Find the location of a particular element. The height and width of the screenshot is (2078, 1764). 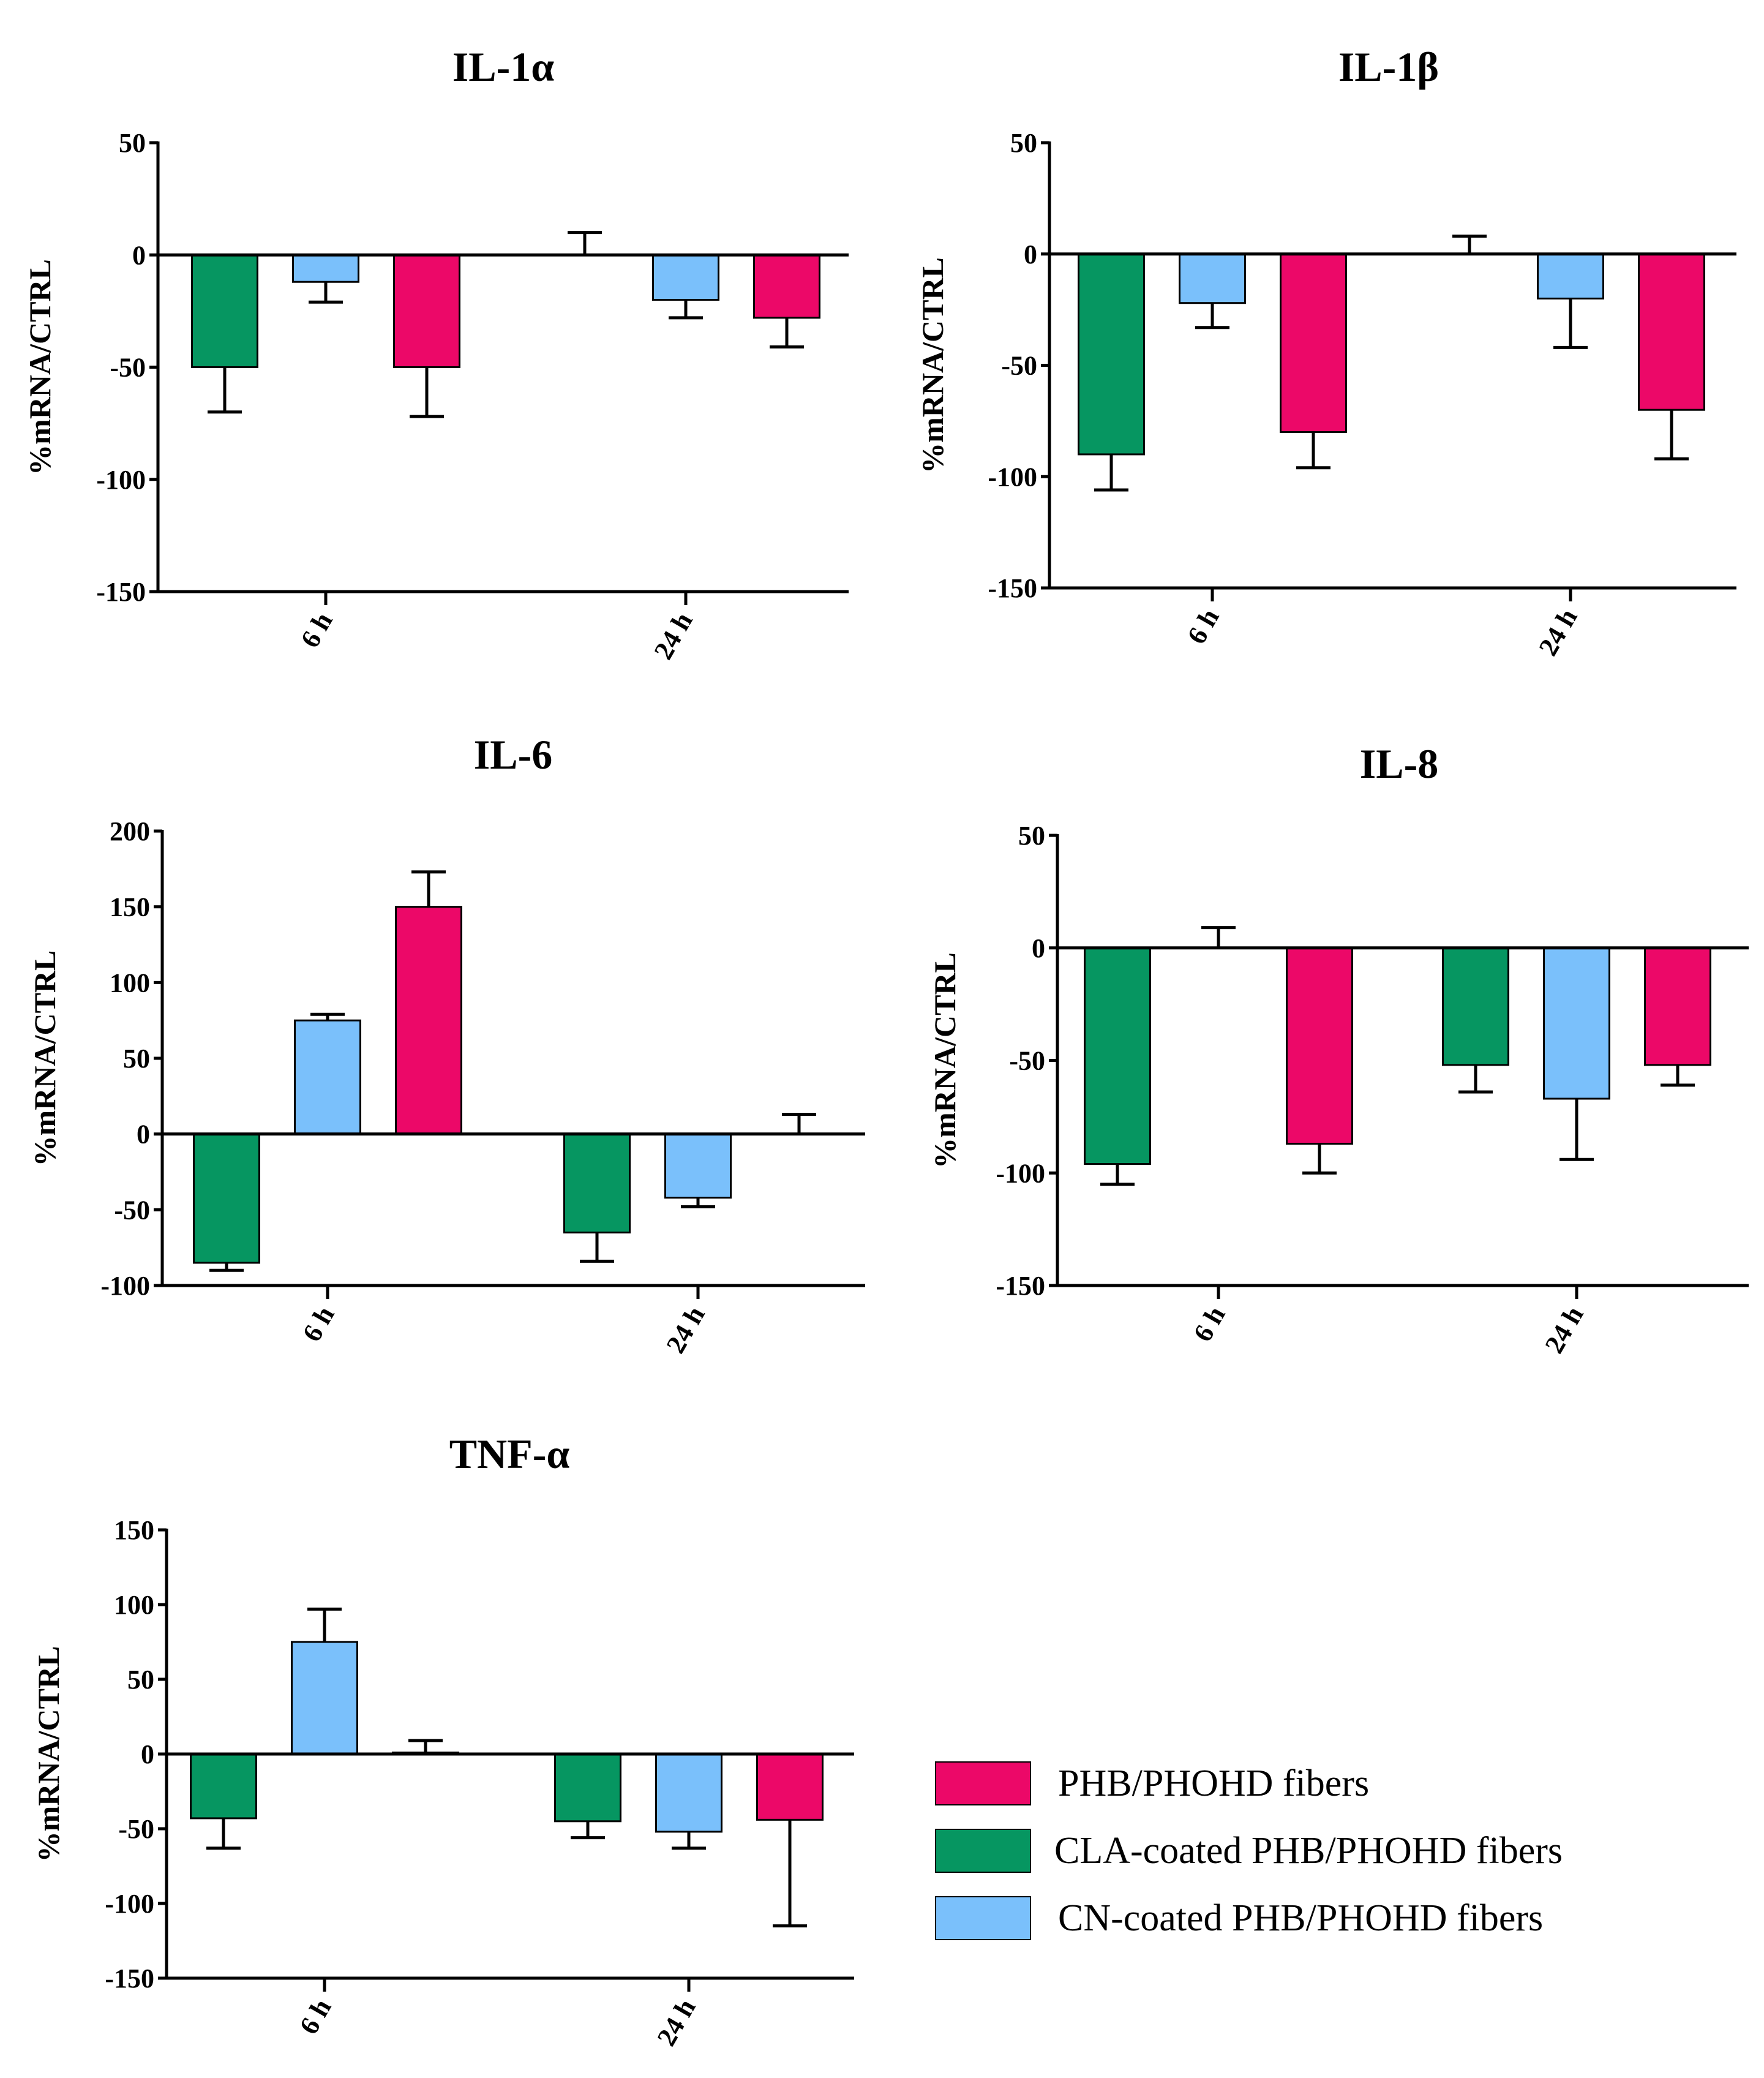

chart-title: IL-8 is located at coordinates (1399, 763).